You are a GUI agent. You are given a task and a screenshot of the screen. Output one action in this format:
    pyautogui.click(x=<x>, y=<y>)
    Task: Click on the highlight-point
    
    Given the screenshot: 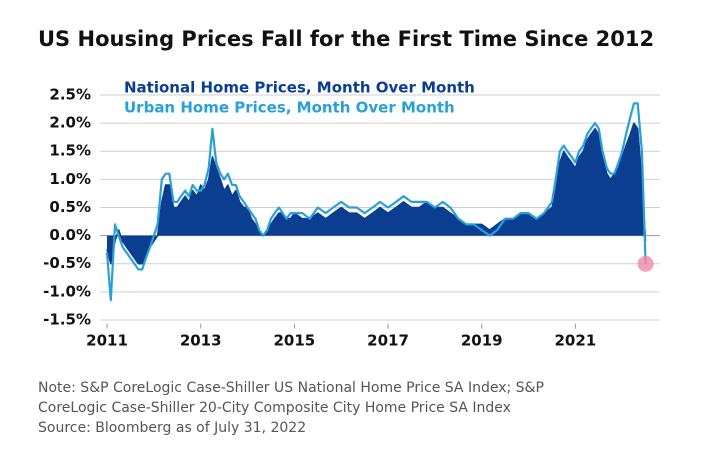 What is the action you would take?
    pyautogui.click(x=645, y=263)
    